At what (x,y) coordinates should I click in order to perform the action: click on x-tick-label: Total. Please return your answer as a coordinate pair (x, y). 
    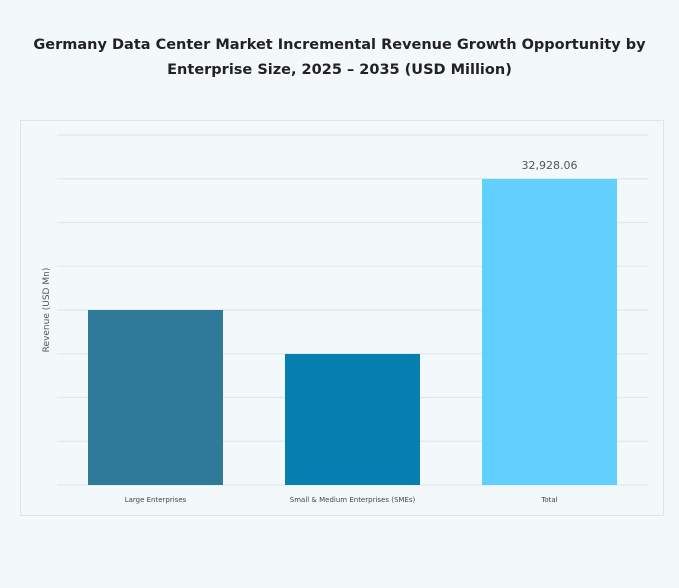
    Looking at the image, I should click on (548, 500).